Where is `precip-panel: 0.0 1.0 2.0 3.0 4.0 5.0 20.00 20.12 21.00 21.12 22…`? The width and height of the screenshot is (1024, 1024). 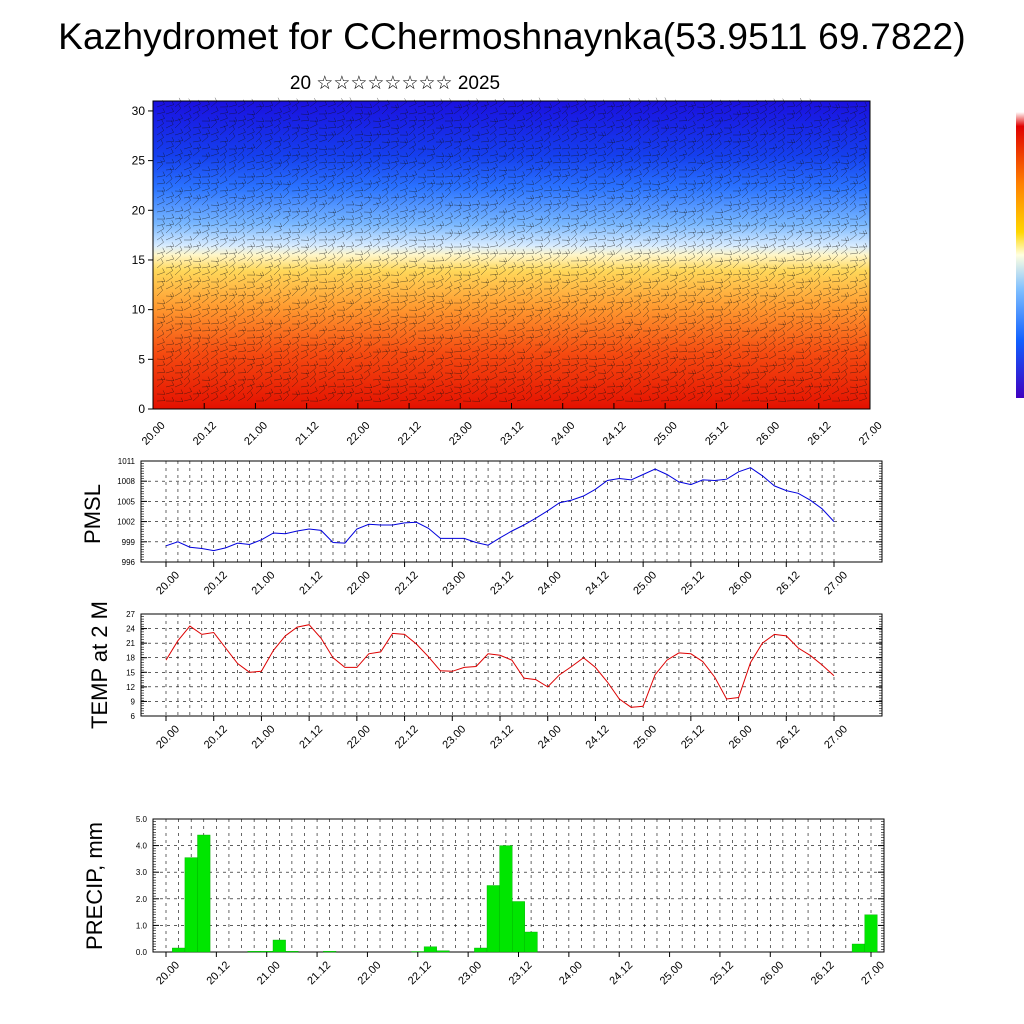 precip-panel: 0.0 1.0 2.0 3.0 4.0 5.0 20.00 20.12 21.00 21.12 22… is located at coordinates (511, 901).